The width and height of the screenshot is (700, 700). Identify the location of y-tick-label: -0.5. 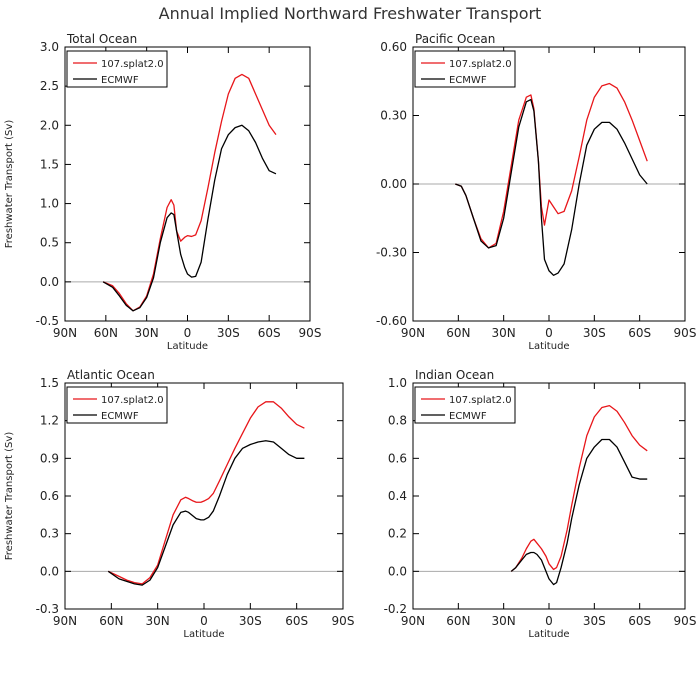
(47, 321).